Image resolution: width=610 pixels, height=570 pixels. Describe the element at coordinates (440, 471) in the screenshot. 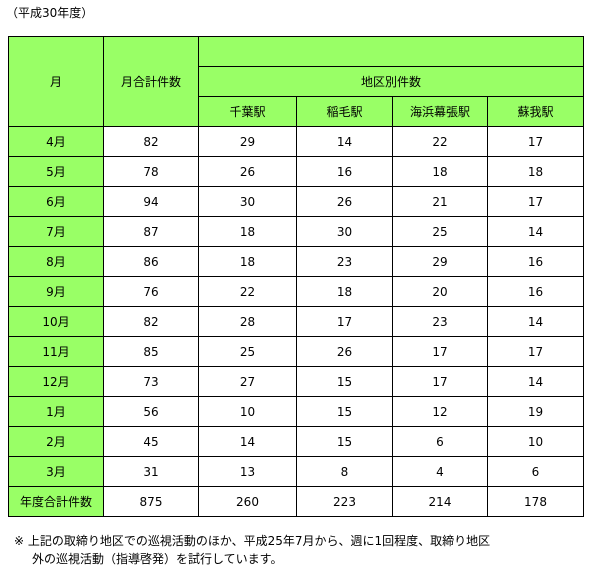

I see `station-cell: 4` at that location.